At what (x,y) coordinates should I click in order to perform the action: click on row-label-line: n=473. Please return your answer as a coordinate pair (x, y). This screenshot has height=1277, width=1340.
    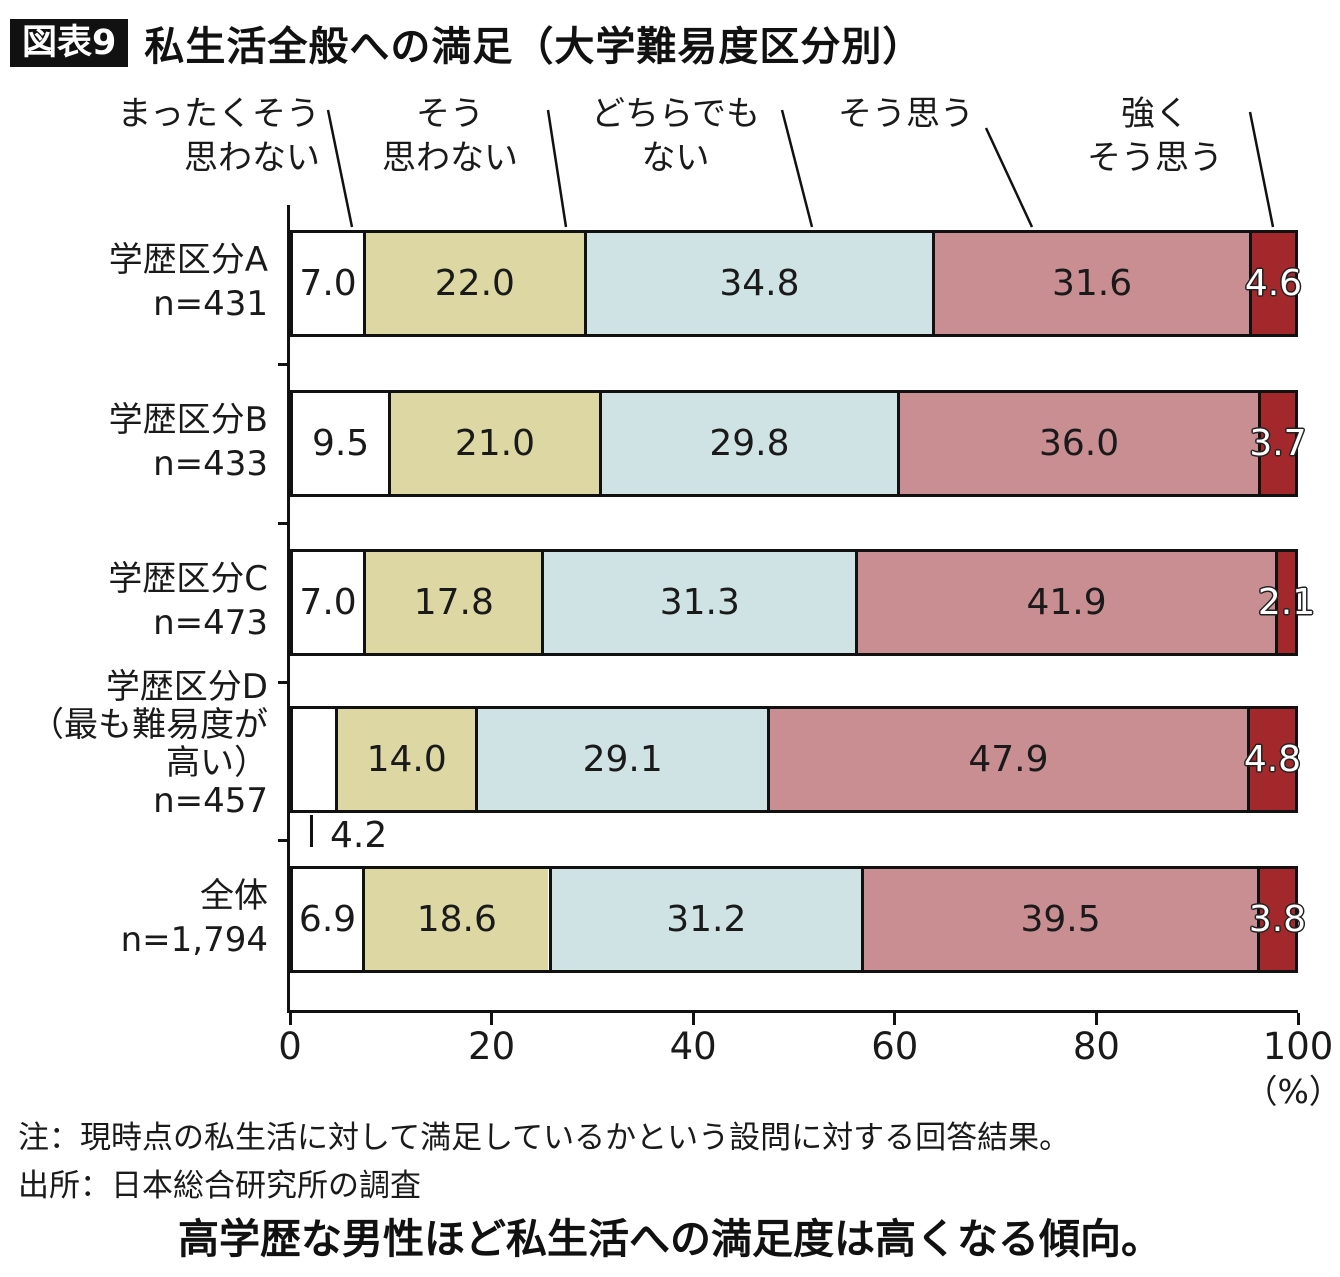
    Looking at the image, I should click on (210, 623).